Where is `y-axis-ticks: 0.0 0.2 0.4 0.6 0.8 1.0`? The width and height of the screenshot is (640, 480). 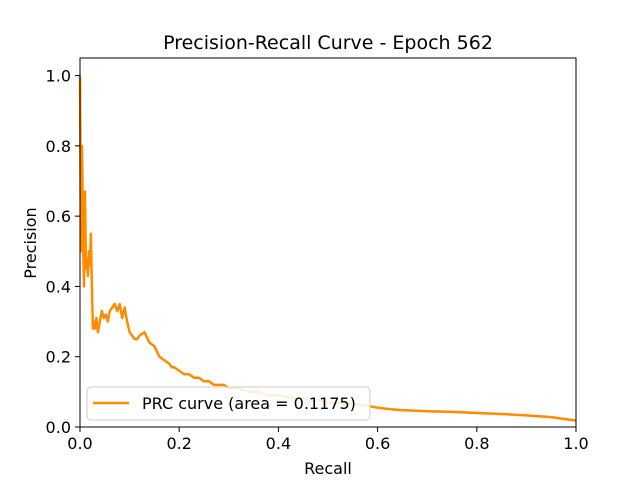 y-axis-ticks: 0.0 0.2 0.4 0.6 0.8 1.0 is located at coordinates (63, 252).